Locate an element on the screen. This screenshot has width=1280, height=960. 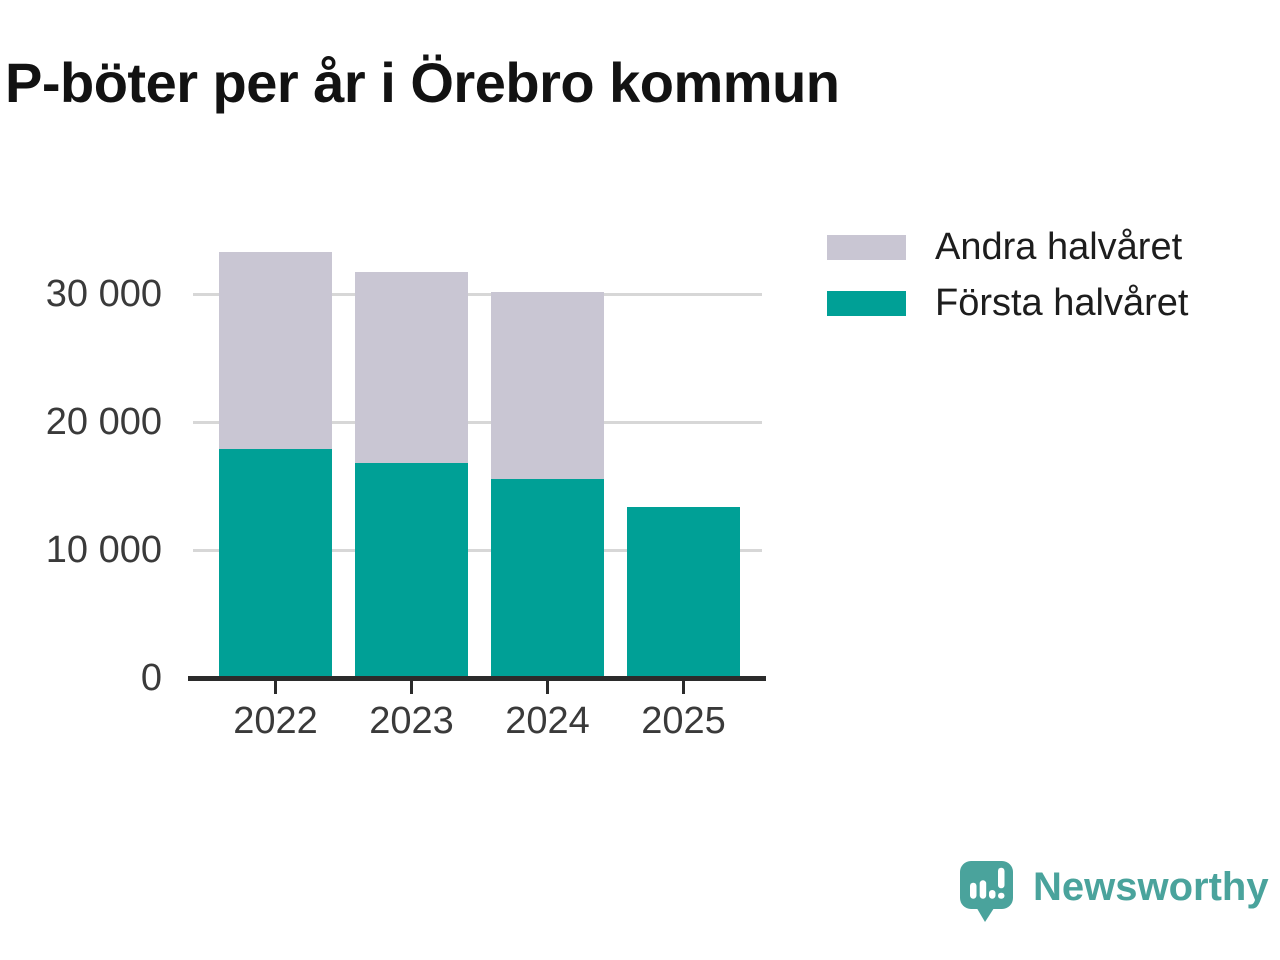
y-axis-label: 20 000 is located at coordinates (103, 422).